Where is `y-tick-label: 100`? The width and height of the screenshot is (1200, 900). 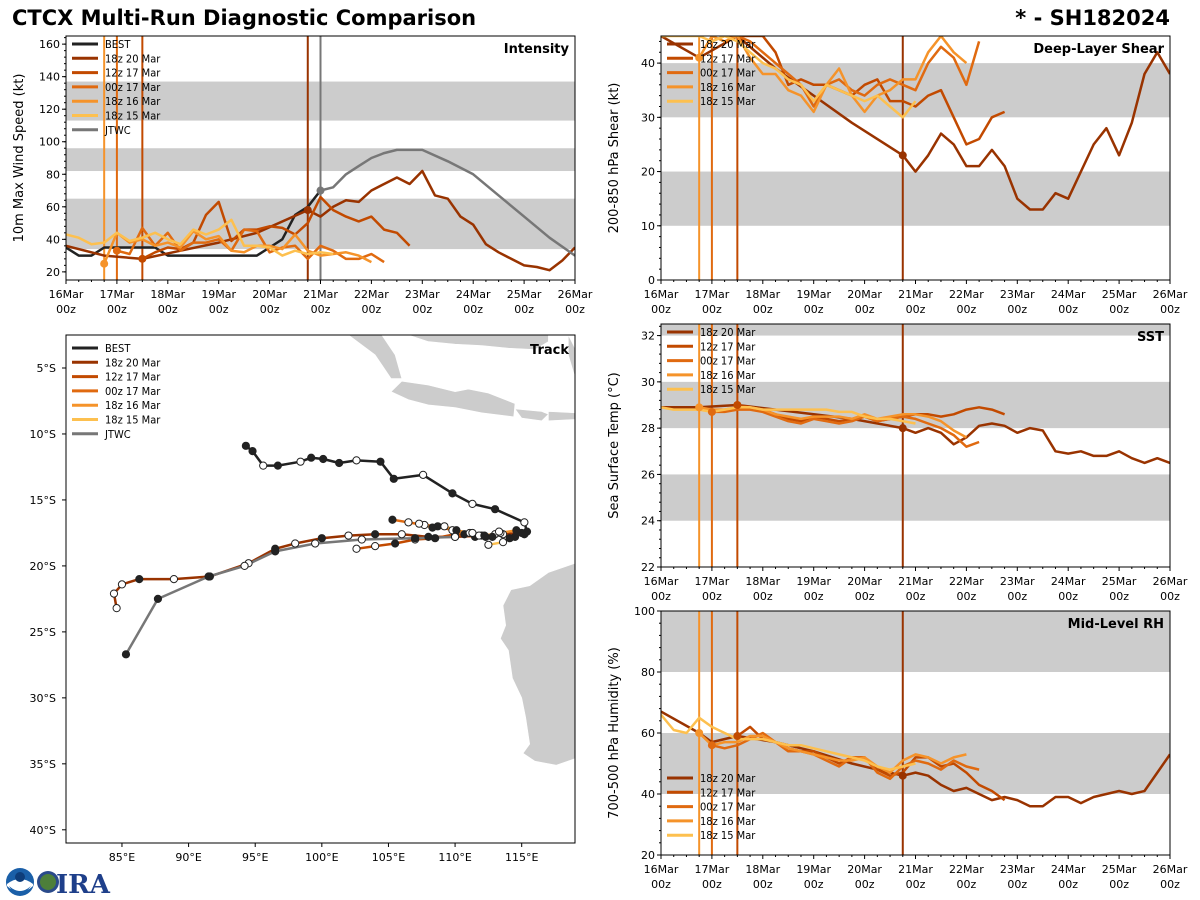 y-tick-label: 100 is located at coordinates (49, 142).